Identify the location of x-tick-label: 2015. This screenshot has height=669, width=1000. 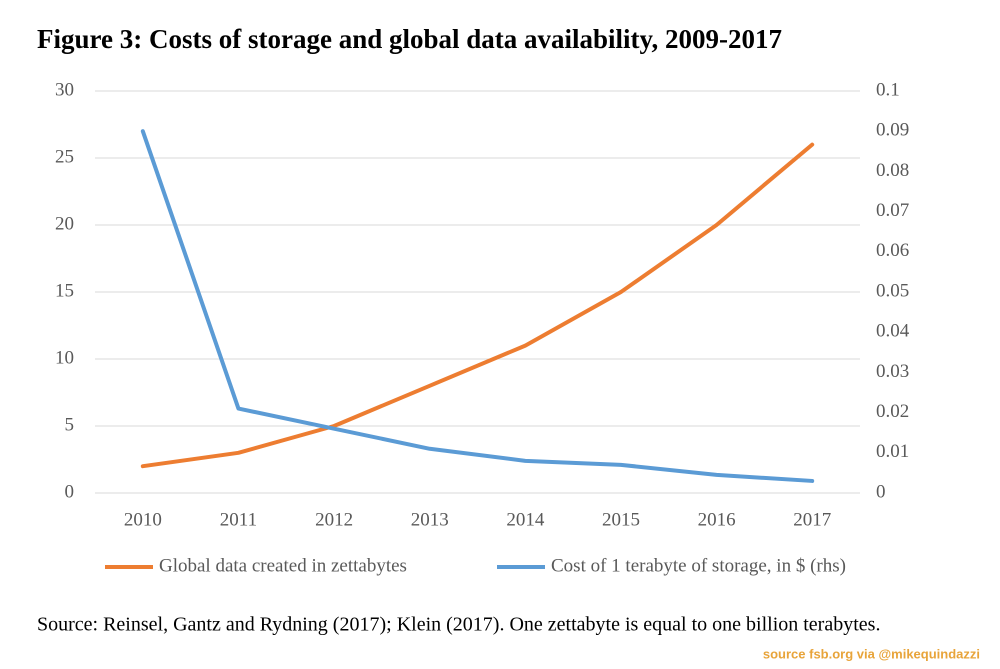
(621, 519).